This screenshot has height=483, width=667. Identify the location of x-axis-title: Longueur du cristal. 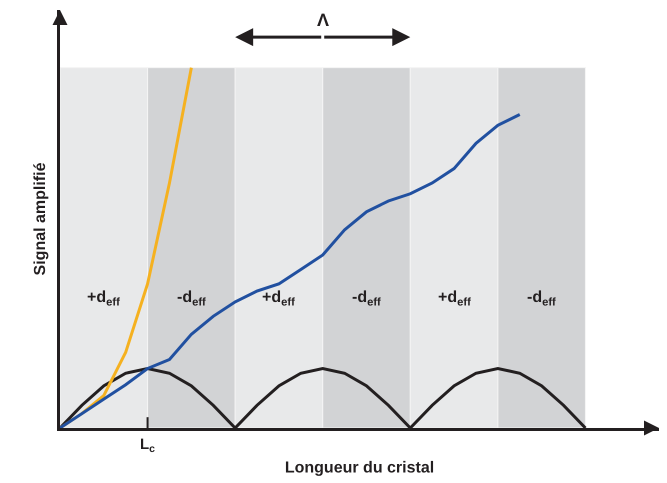
(359, 467).